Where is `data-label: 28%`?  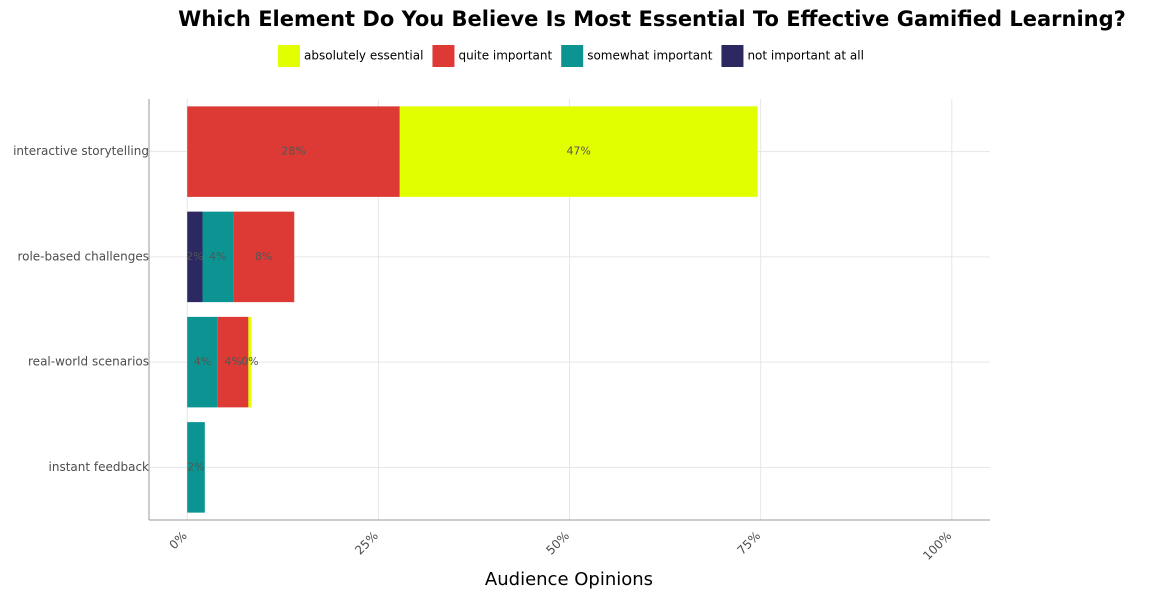 data-label: 28% is located at coordinates (293, 151).